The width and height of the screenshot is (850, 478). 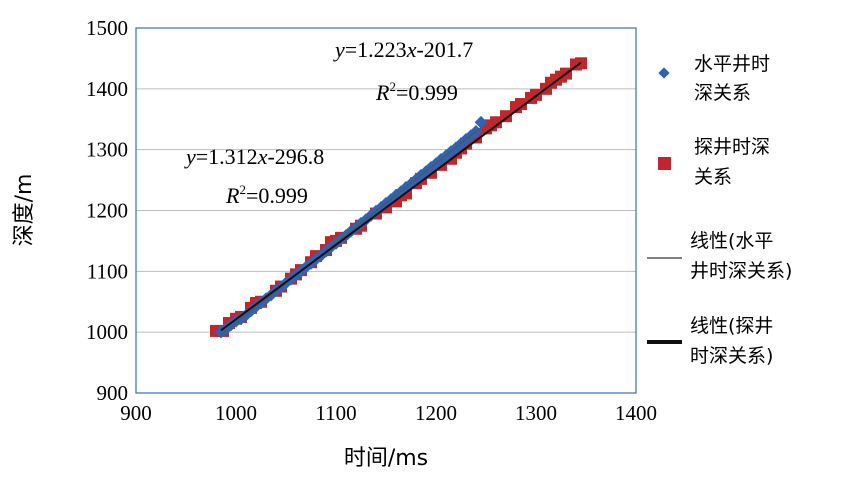 I want to click on equation-label-exploration: y=1.223x-201.7, so click(x=403, y=49).